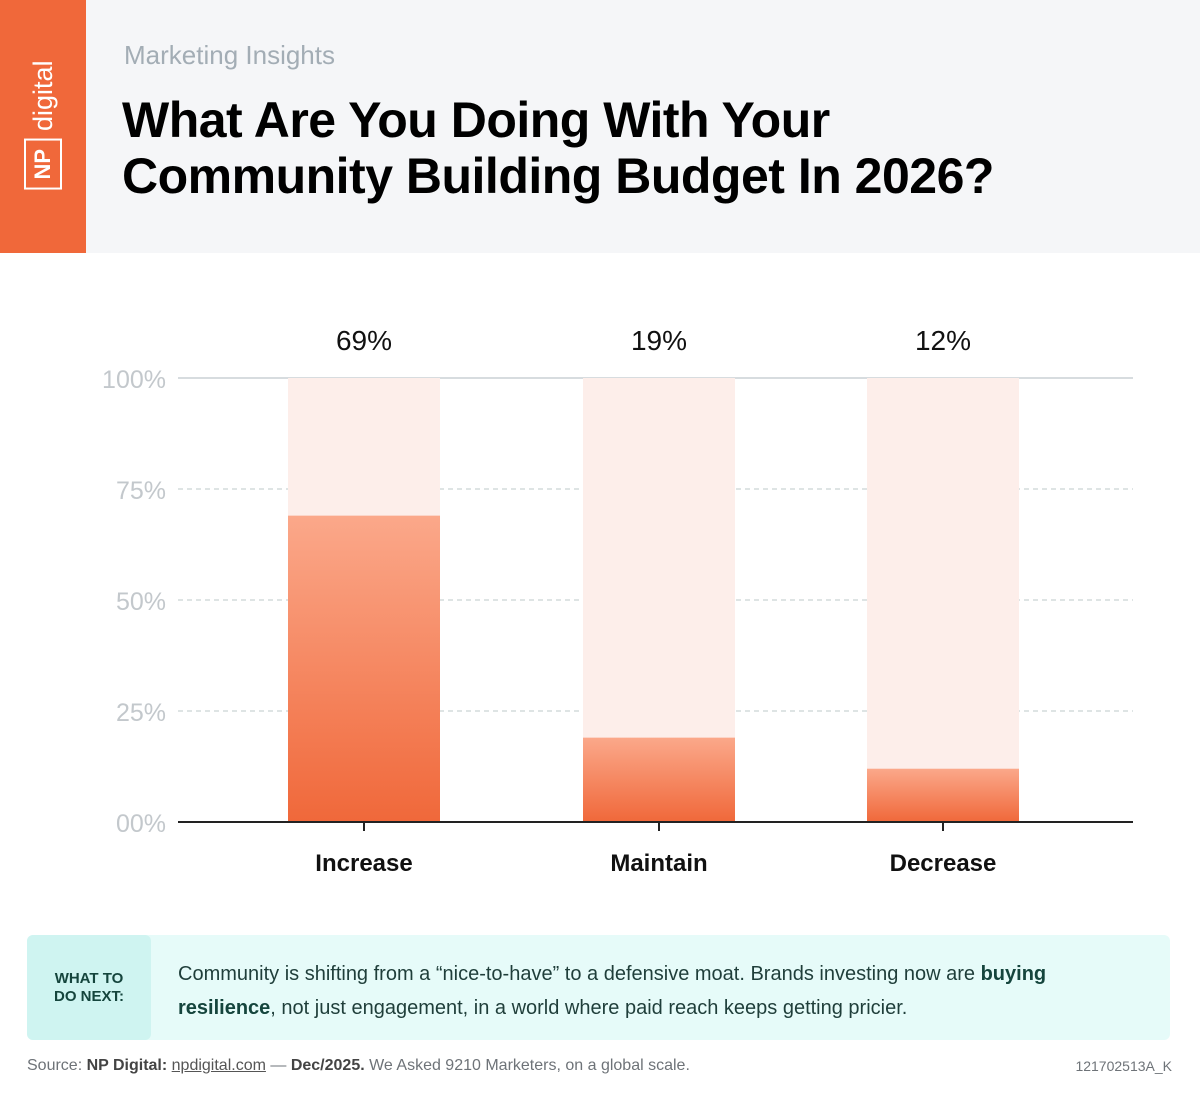 Image resolution: width=1200 pixels, height=1100 pixels. What do you see at coordinates (364, 340) in the screenshot?
I see `data-label: 69%` at bounding box center [364, 340].